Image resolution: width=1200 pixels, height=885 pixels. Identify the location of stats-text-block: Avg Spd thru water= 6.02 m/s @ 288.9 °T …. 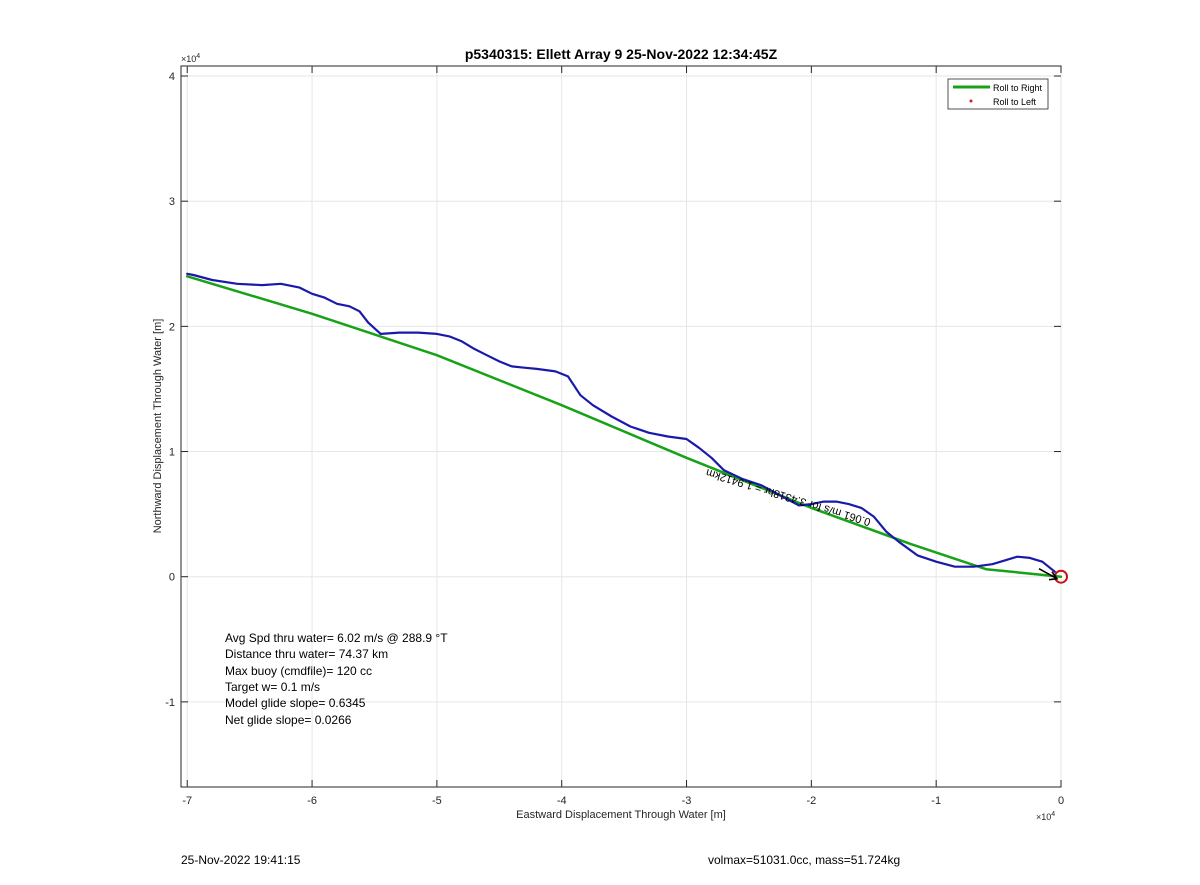
(336, 679).